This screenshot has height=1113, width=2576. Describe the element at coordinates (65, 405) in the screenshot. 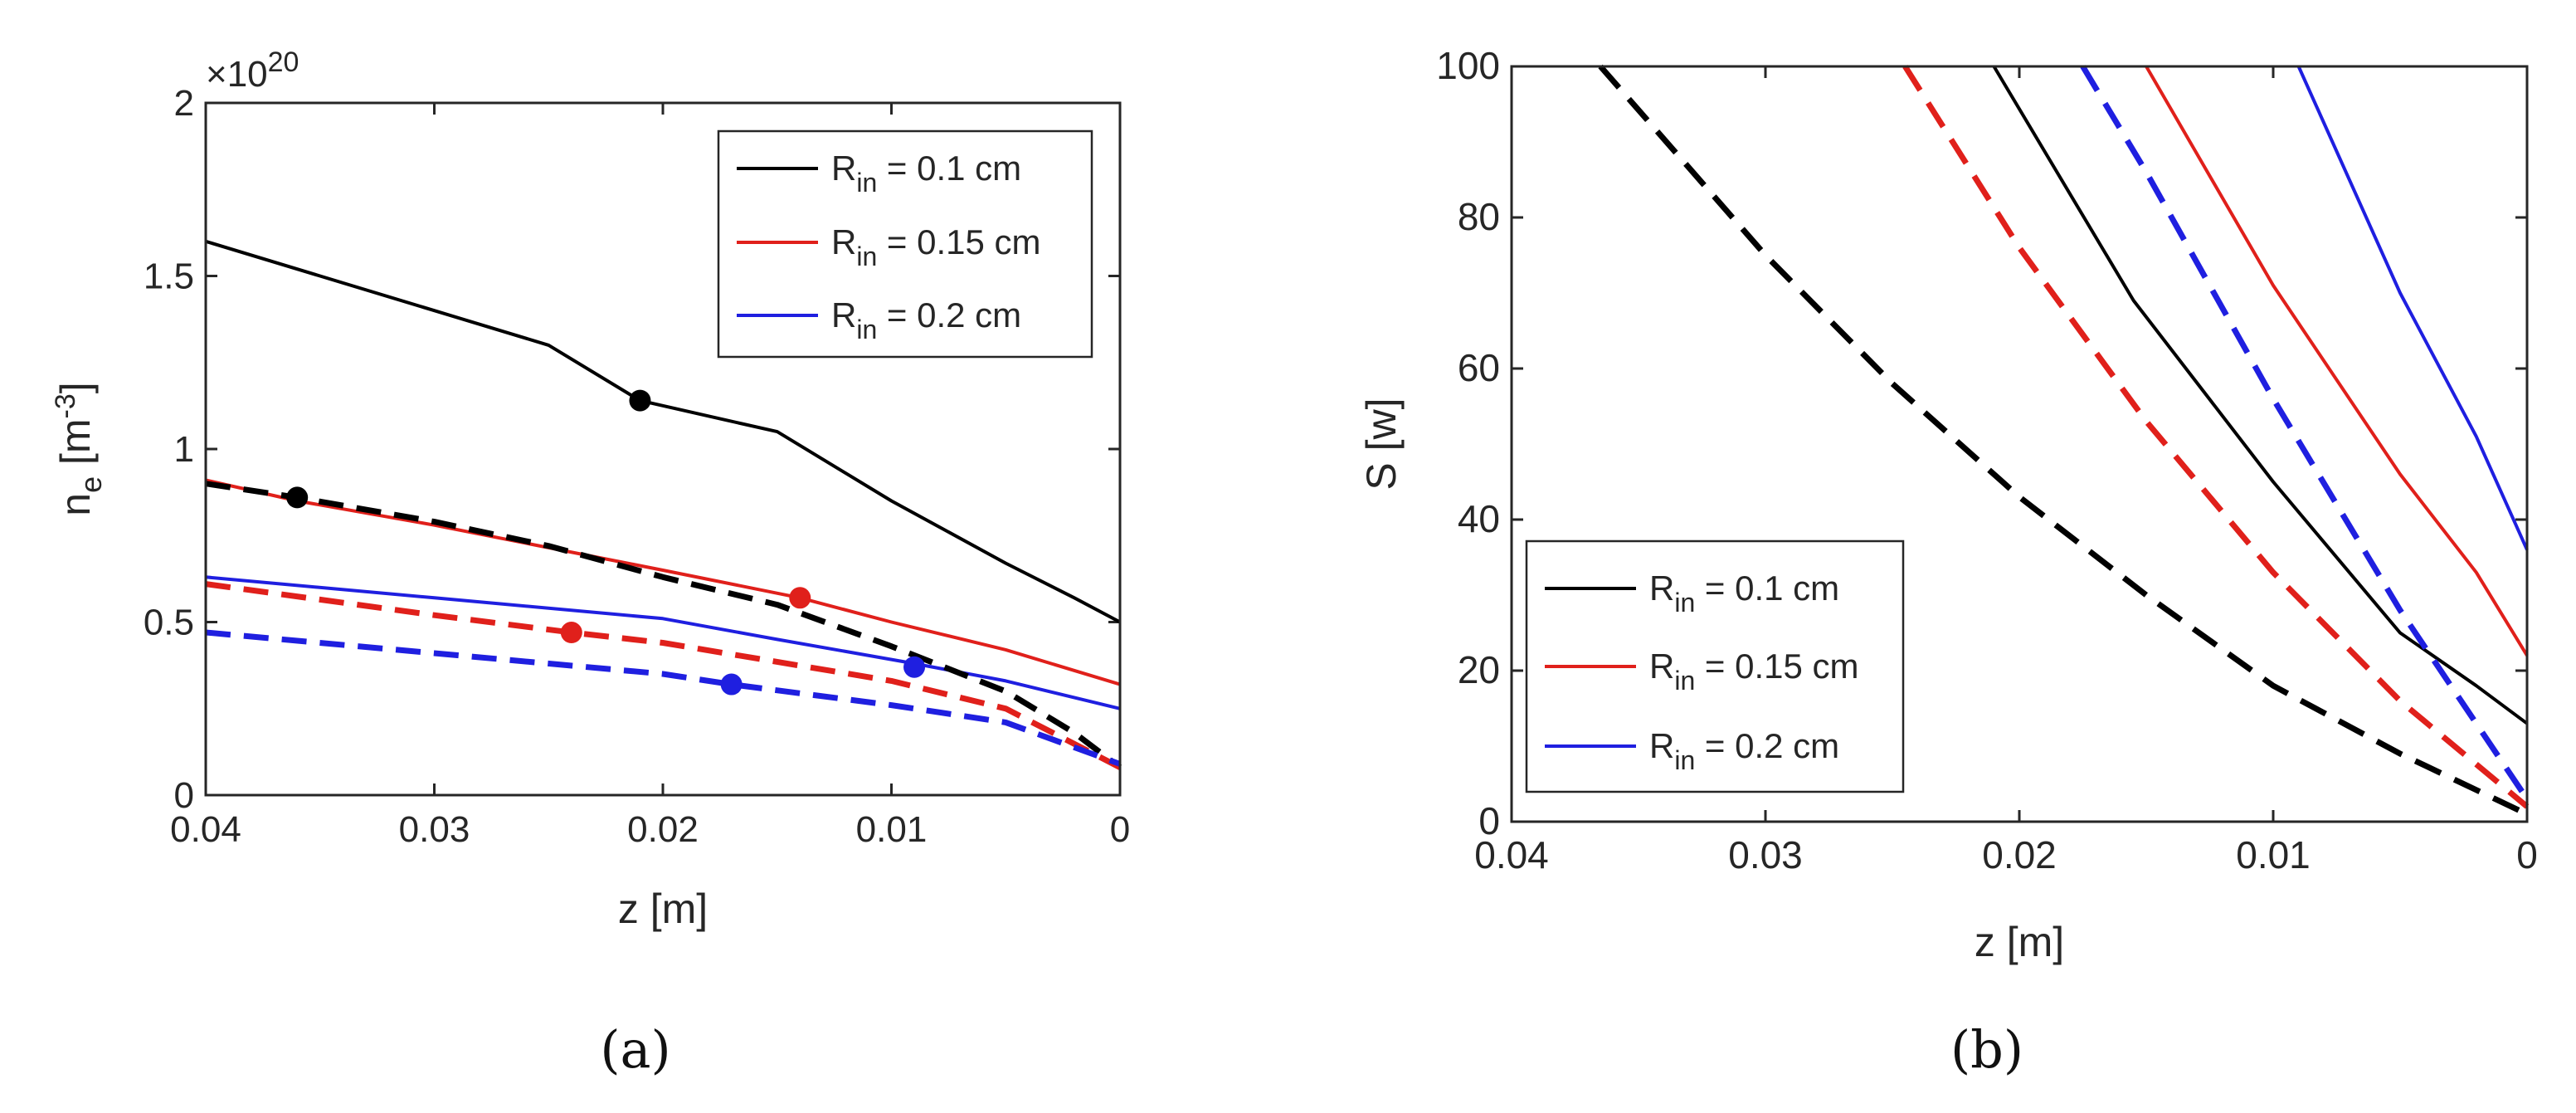

I see `y-label-unit-sup: -3` at that location.